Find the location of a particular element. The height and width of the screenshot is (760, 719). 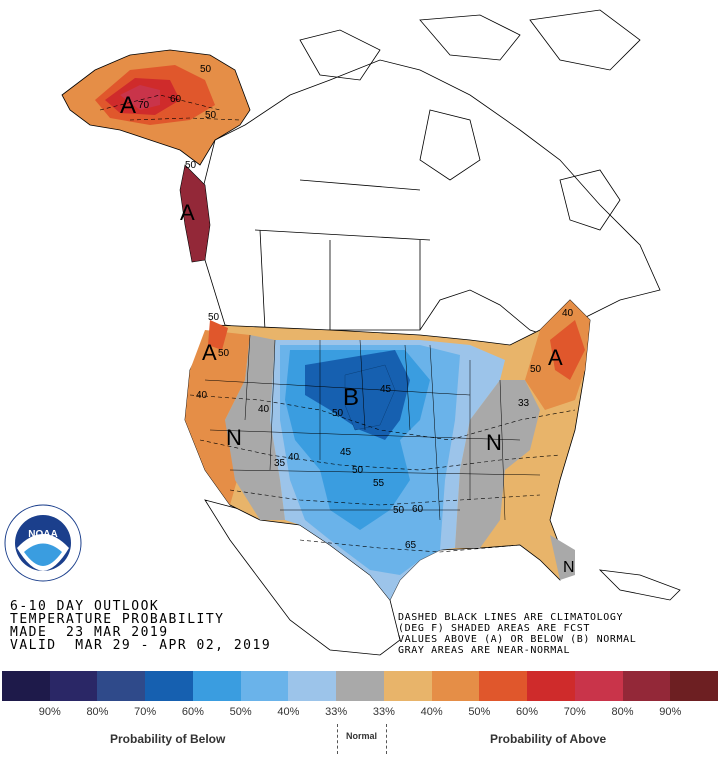

florida-n-label: N is located at coordinates (569, 567).